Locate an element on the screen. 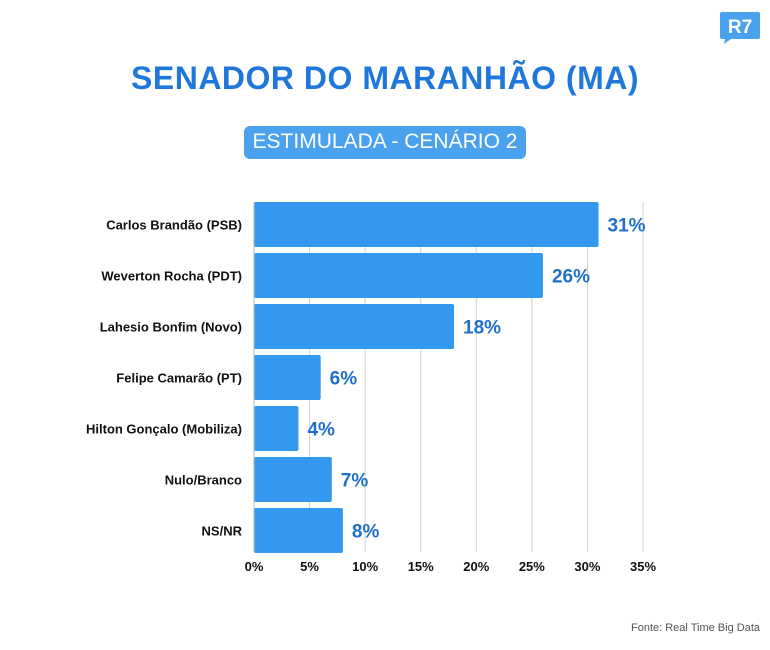  x-tick-label: 35% is located at coordinates (643, 566).